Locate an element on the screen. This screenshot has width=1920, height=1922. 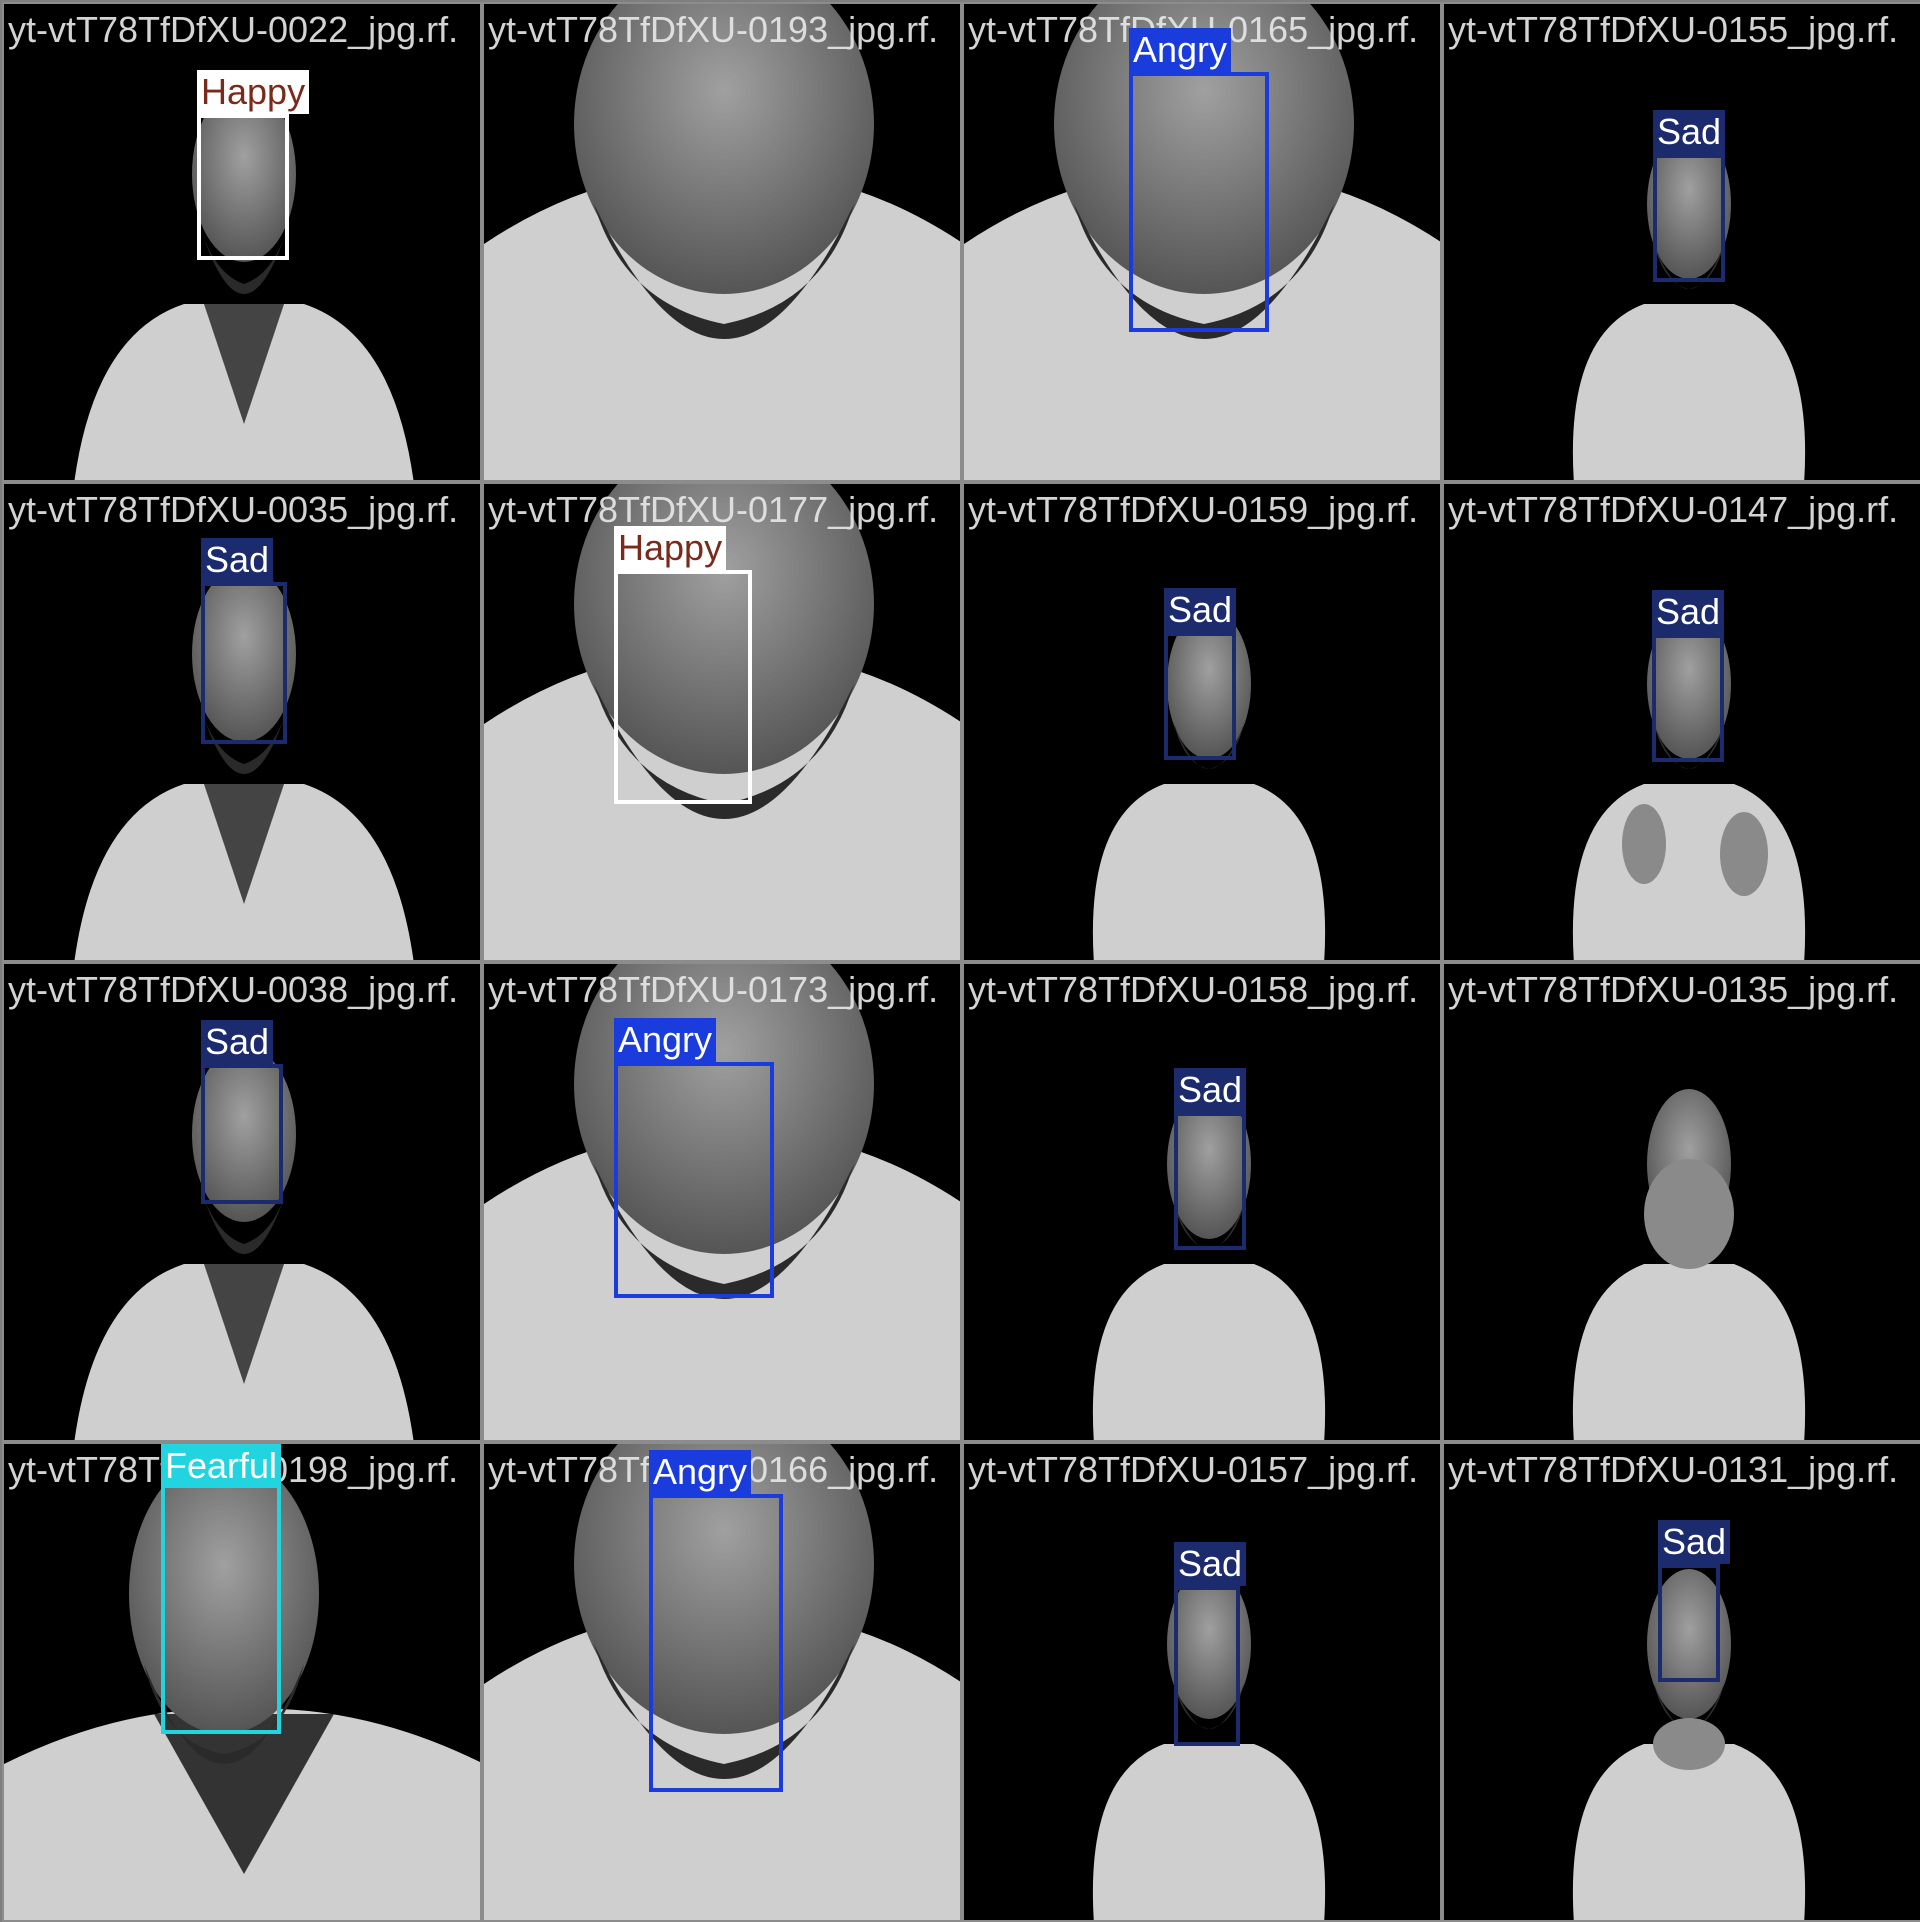
image-filename: yt-vtT78TfDfXU-0022_jpg.rf. is located at coordinates (233, 29).